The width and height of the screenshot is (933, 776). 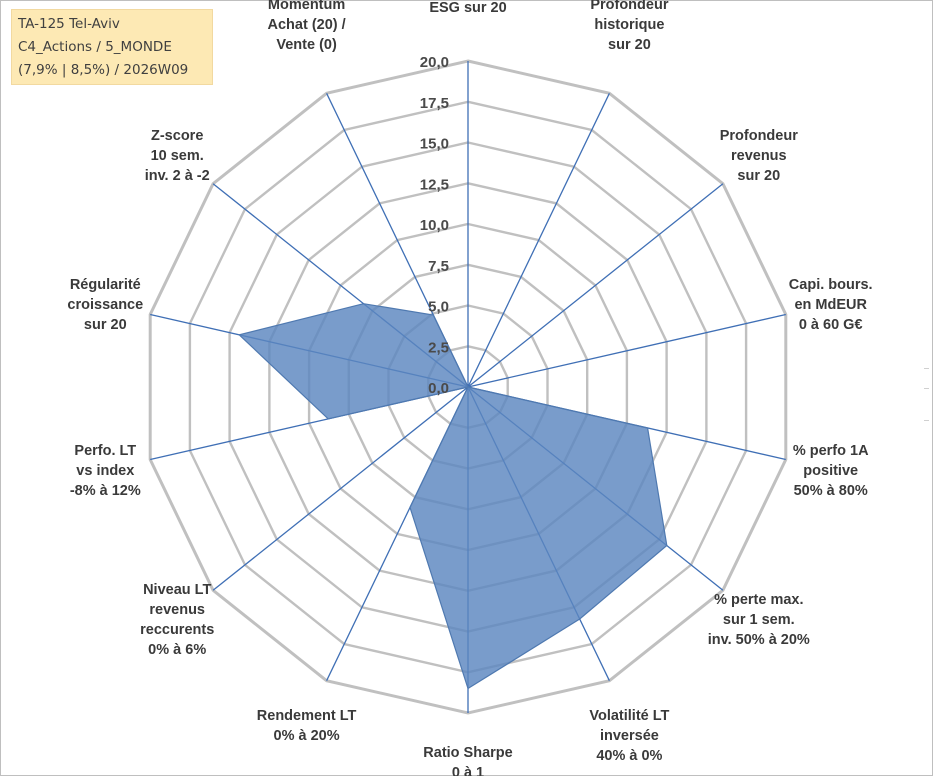 I want to click on tick-label: 20,0, so click(x=434, y=62).